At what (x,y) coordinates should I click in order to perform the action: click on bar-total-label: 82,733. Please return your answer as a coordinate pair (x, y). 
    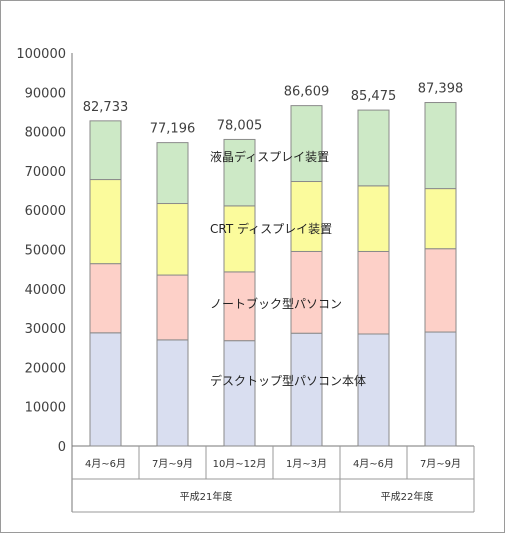
    Looking at the image, I should click on (106, 107).